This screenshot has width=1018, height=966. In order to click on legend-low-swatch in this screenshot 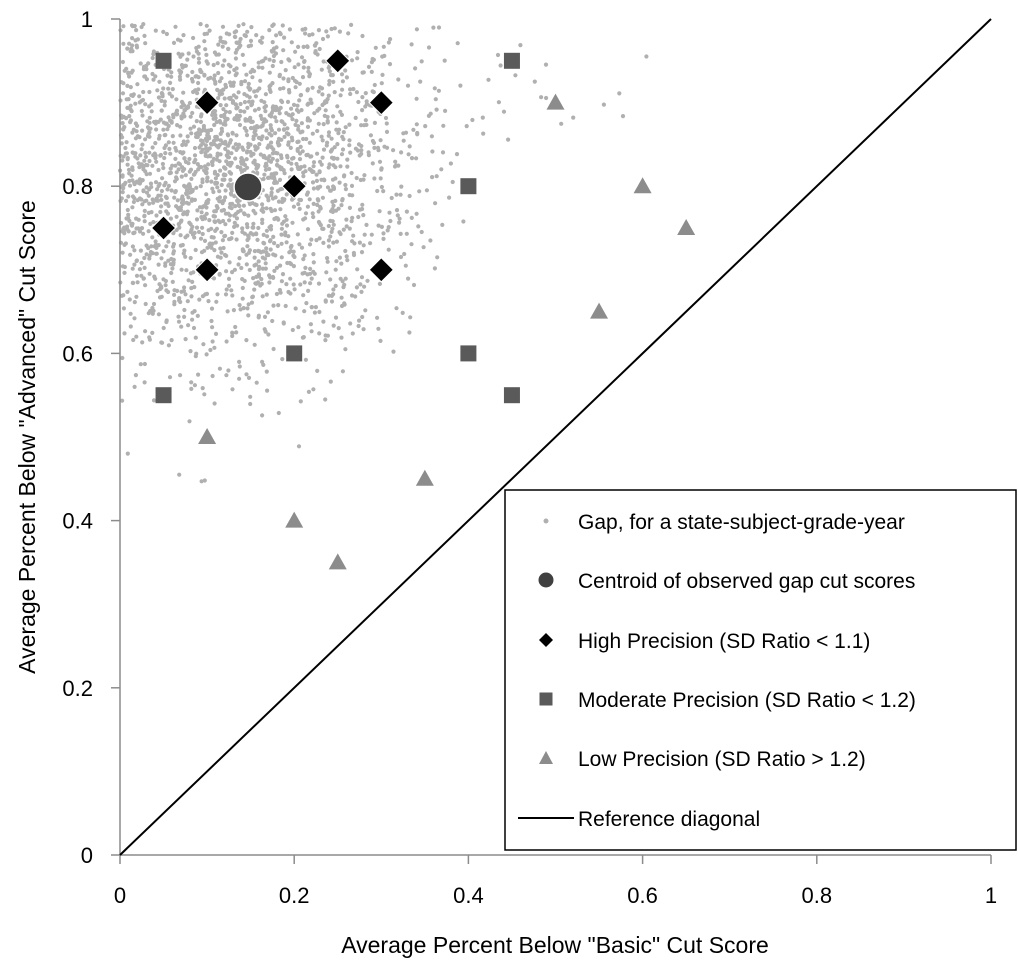, I will do `click(546, 757)`.